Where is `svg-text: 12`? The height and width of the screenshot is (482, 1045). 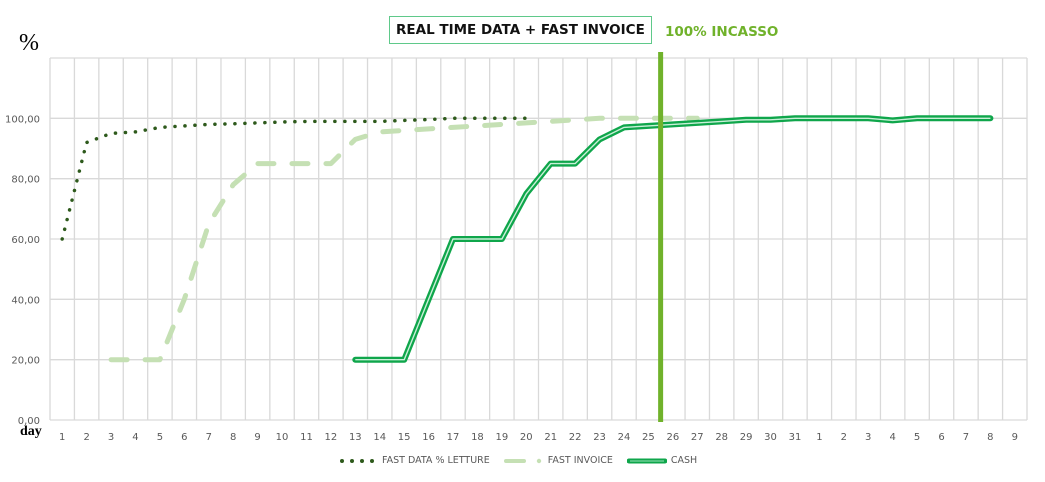 svg-text: 12 is located at coordinates (331, 437).